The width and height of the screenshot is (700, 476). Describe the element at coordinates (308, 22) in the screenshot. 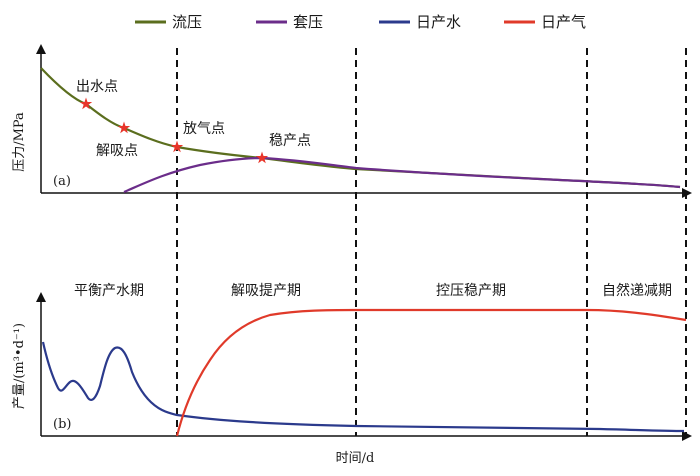

I see `legend-label-casing-pressure: 套压` at that location.